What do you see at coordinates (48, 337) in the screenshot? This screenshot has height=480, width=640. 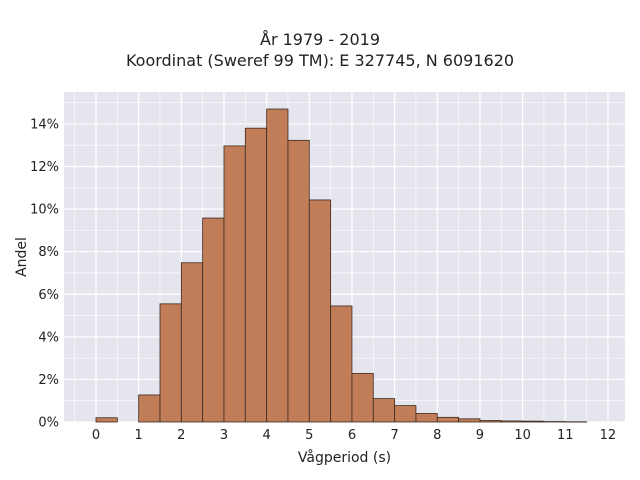 I see `y-tick-label: 4%` at bounding box center [48, 337].